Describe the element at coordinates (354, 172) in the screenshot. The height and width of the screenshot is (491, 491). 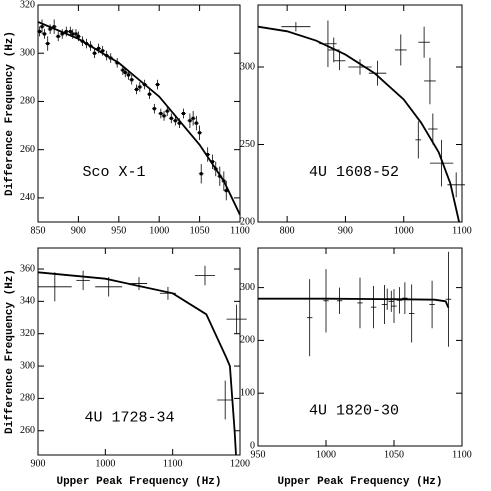
I see `annotation: 4U 1608-52` at that location.